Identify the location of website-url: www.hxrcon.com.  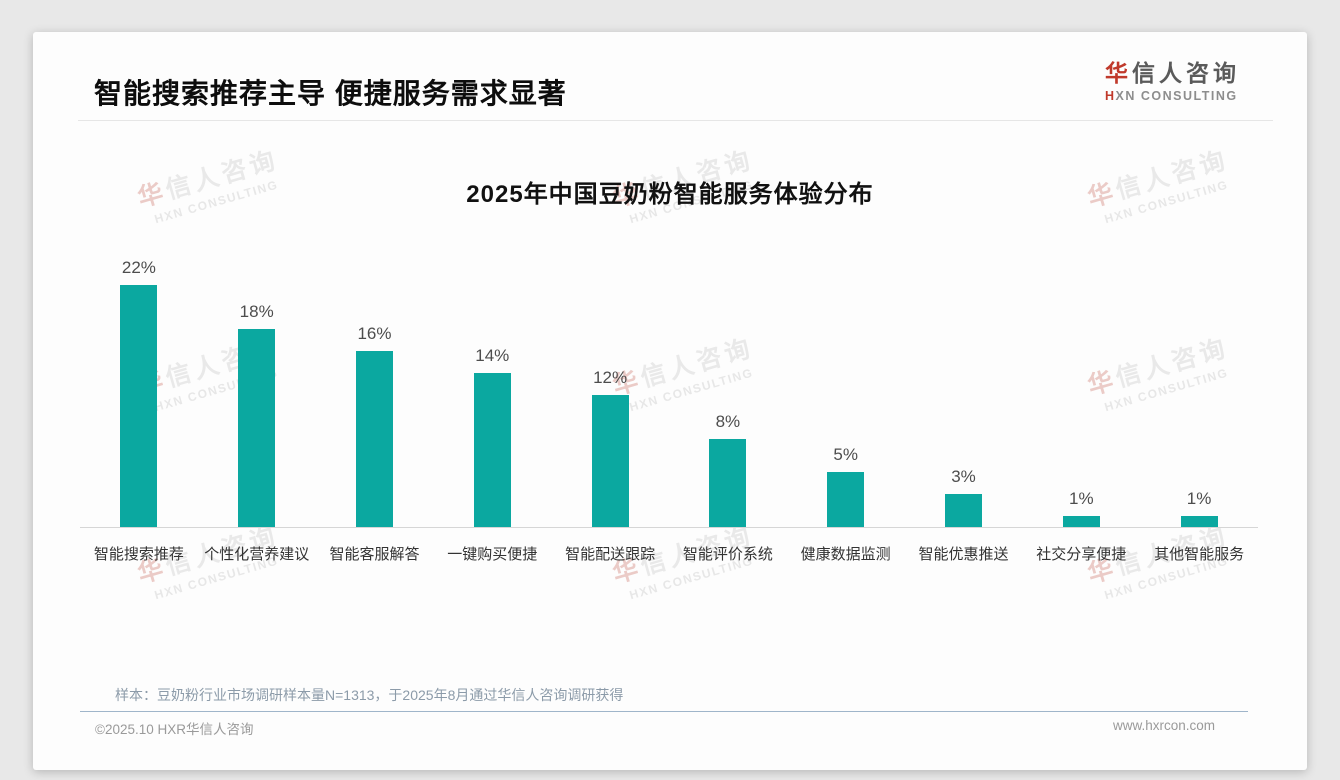
(1163, 725).